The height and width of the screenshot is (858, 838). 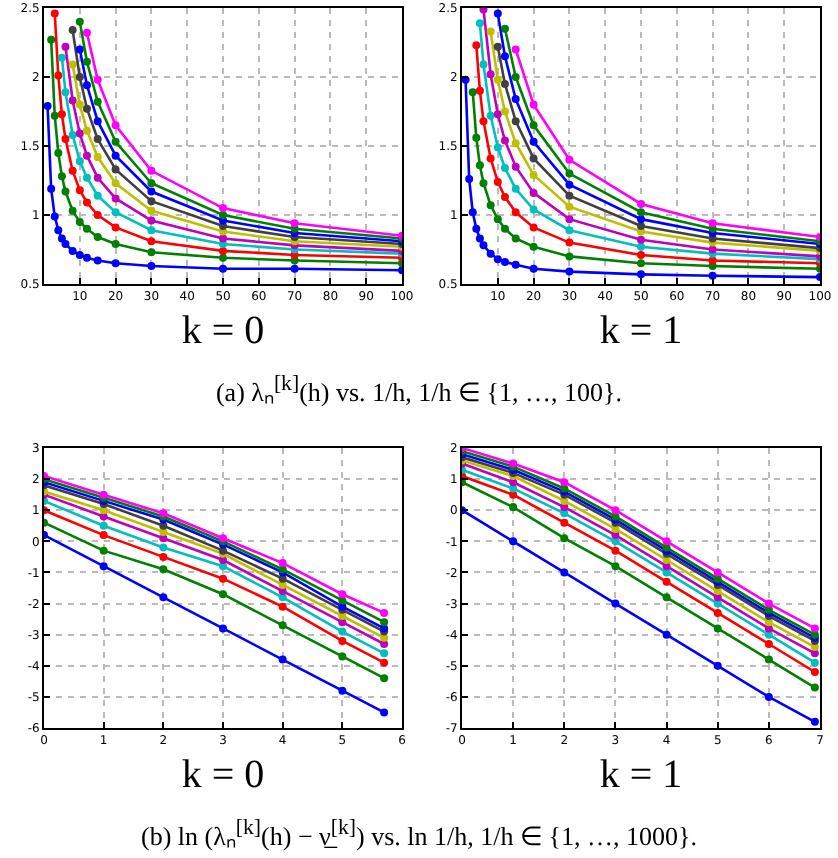 I want to click on x-axis-title: k = 0, so click(x=223, y=775).